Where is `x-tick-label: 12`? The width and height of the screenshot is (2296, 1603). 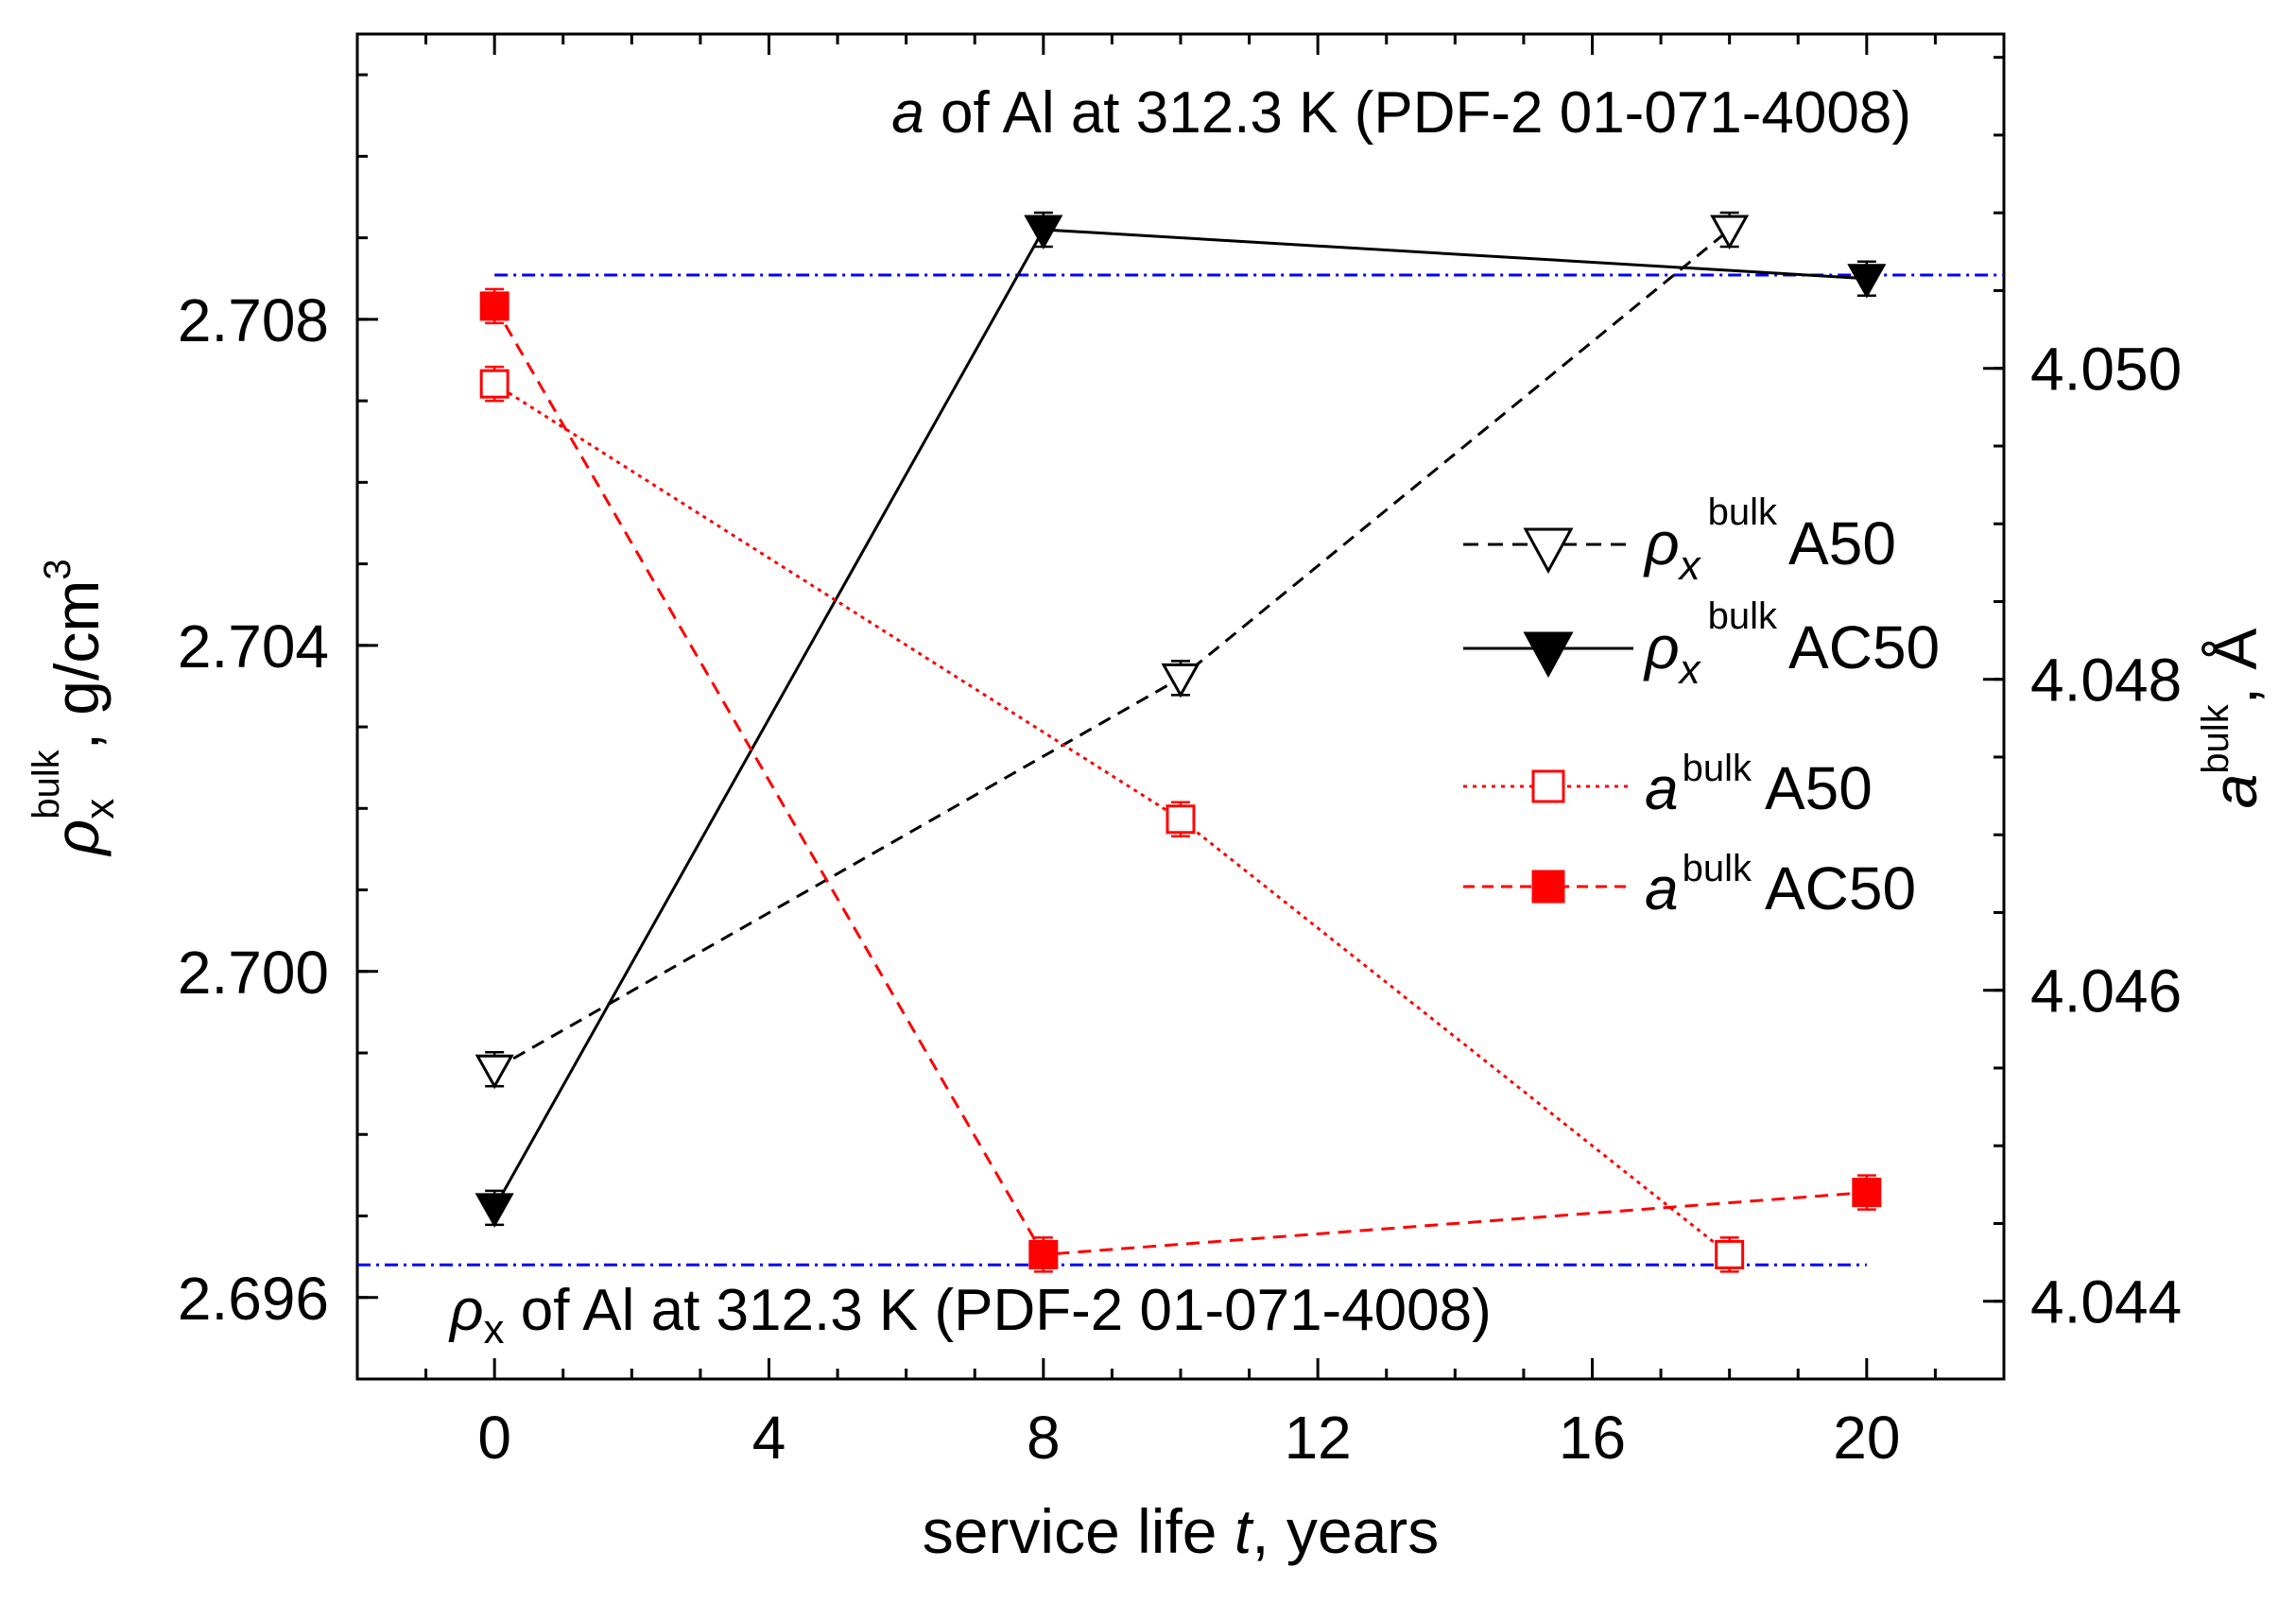
x-tick-label: 12 is located at coordinates (1318, 1438).